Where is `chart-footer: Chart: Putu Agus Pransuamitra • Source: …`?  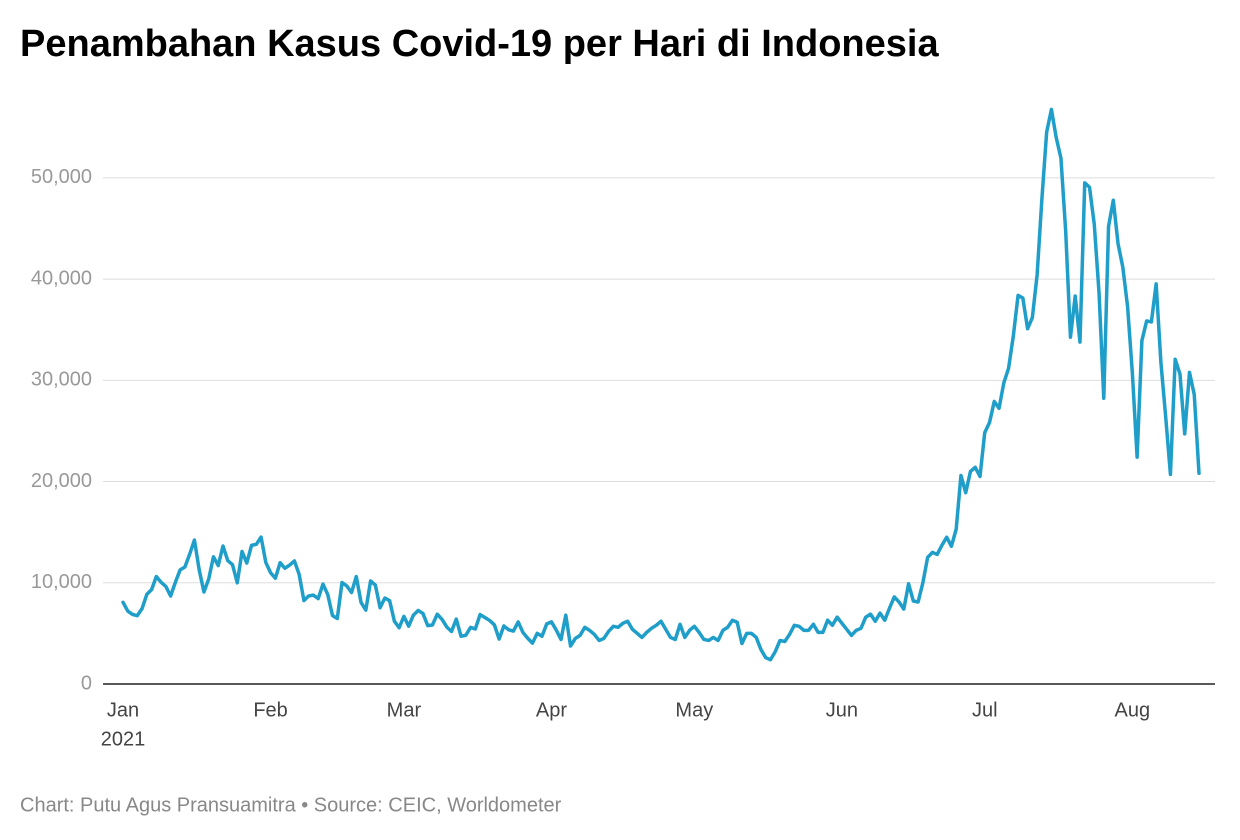 chart-footer: Chart: Putu Agus Pransuamitra • Source: … is located at coordinates (291, 805).